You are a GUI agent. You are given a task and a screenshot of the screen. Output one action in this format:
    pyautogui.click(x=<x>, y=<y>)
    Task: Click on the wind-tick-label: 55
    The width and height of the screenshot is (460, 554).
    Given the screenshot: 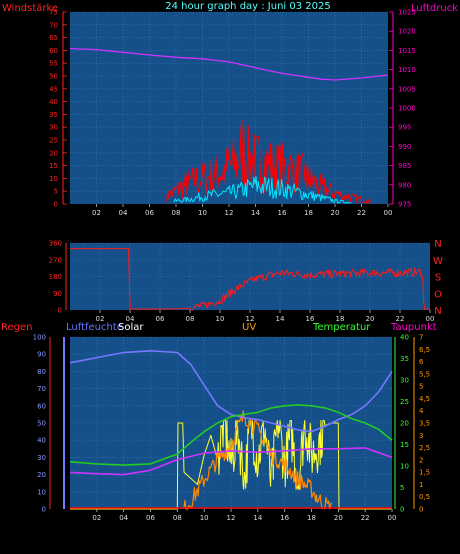 What is the action you would take?
    pyautogui.click(x=53, y=64)
    